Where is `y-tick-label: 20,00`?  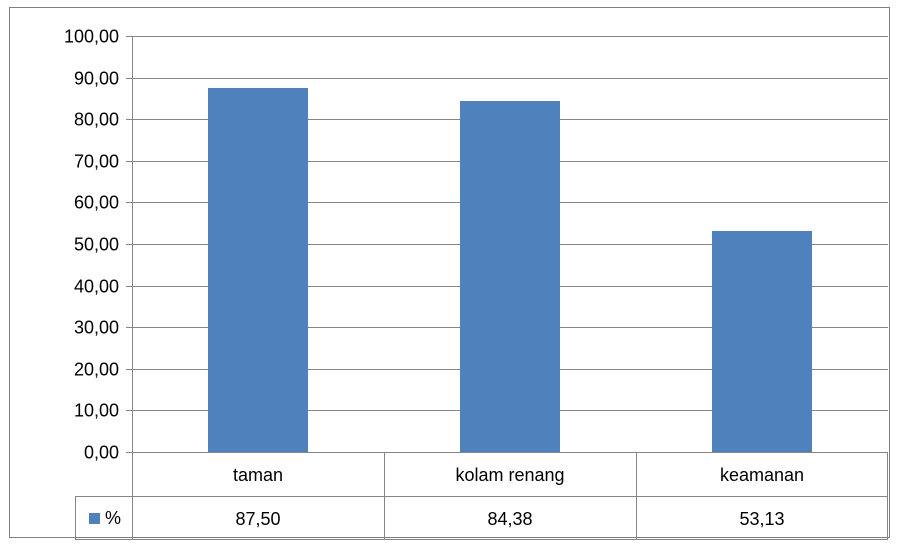
y-tick-label: 20,00 is located at coordinates (96, 370).